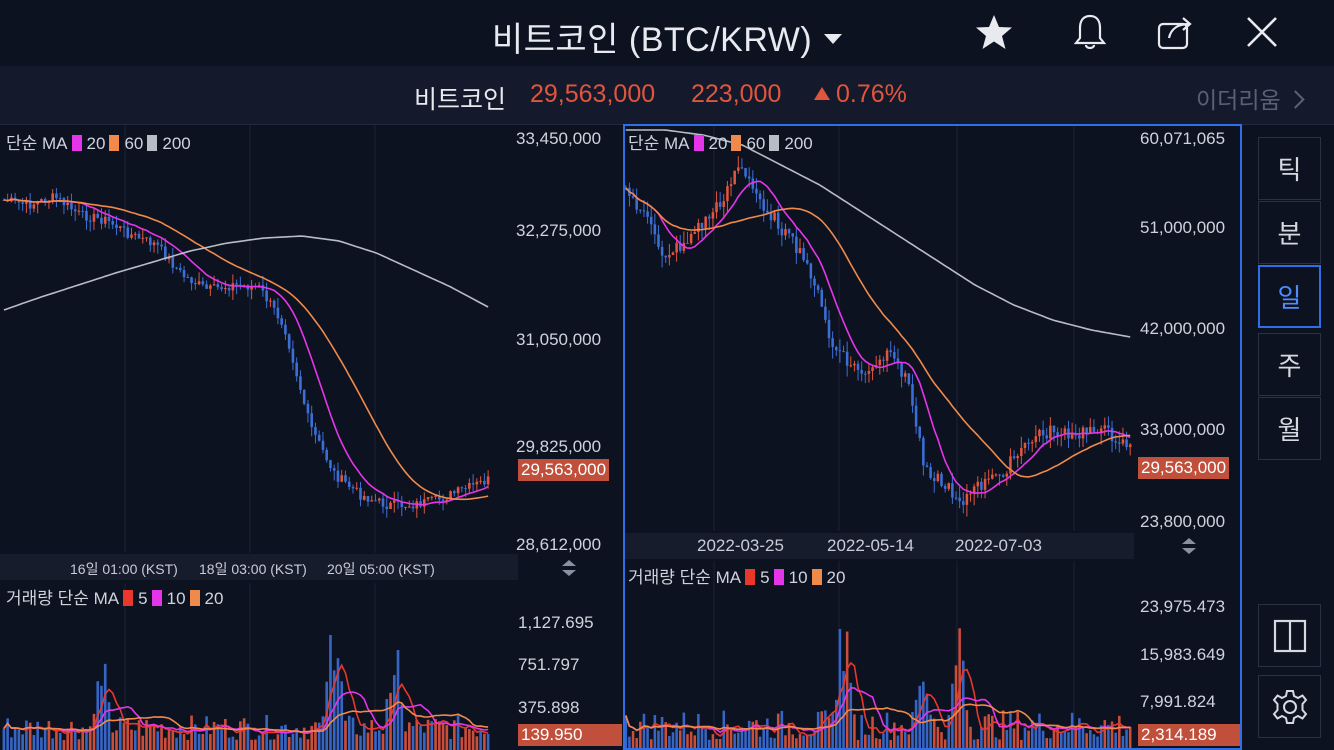 Image resolution: width=1334 pixels, height=750 pixels. Describe the element at coordinates (1289, 168) in the screenshot. I see `interval-tick-button: 틱` at that location.